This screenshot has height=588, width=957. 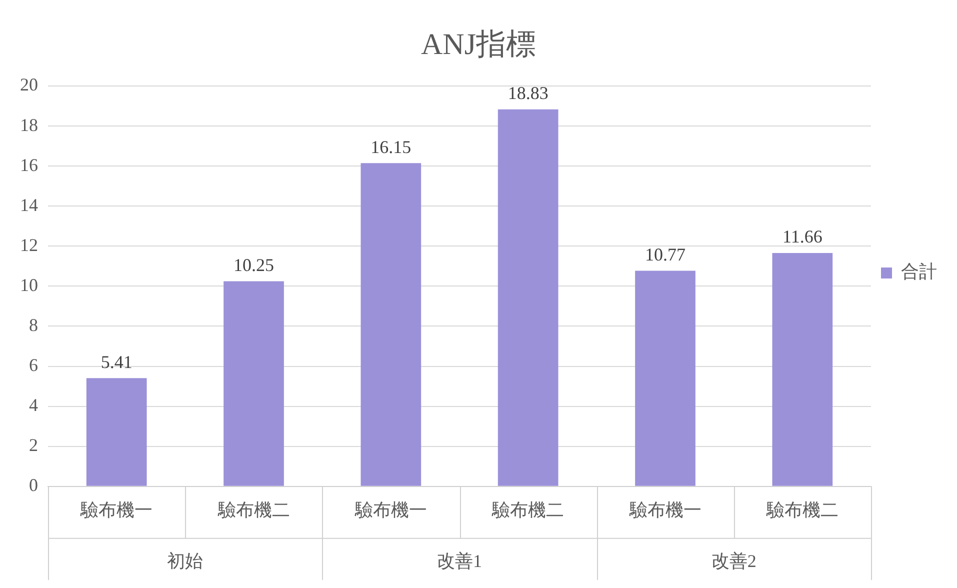 I want to click on legend-label: 合計, so click(x=919, y=272).